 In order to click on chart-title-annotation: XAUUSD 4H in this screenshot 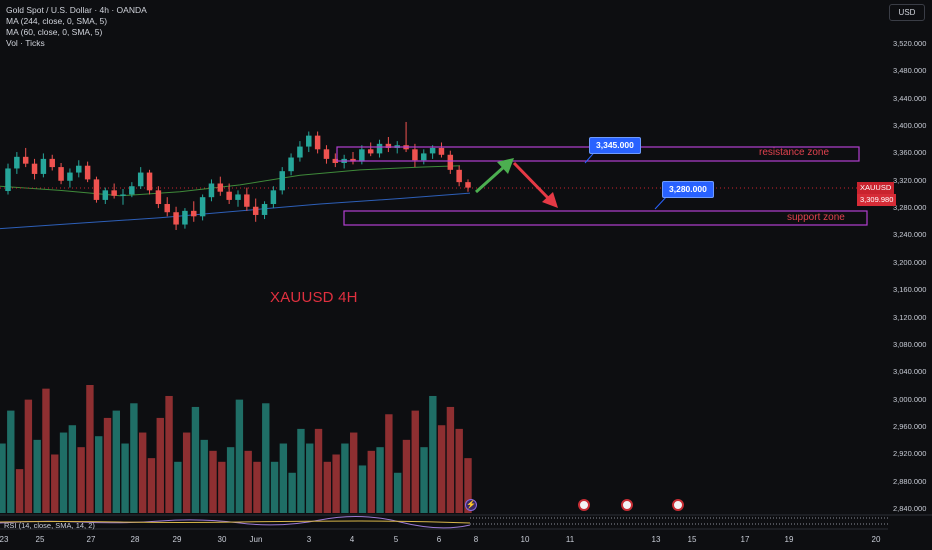, I will do `click(314, 297)`.